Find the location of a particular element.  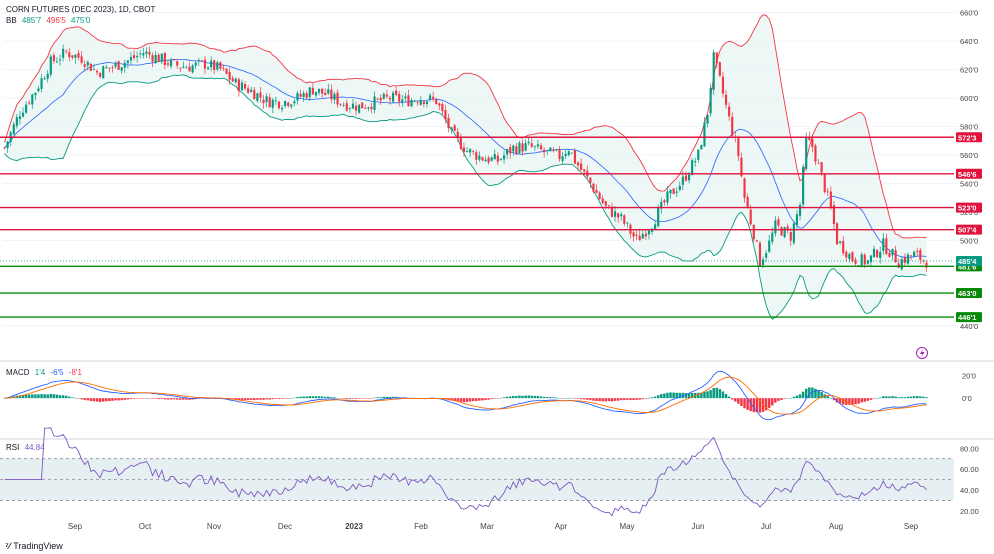

bb-legend: BB 485'7 496'5 475'0 is located at coordinates (49, 20).